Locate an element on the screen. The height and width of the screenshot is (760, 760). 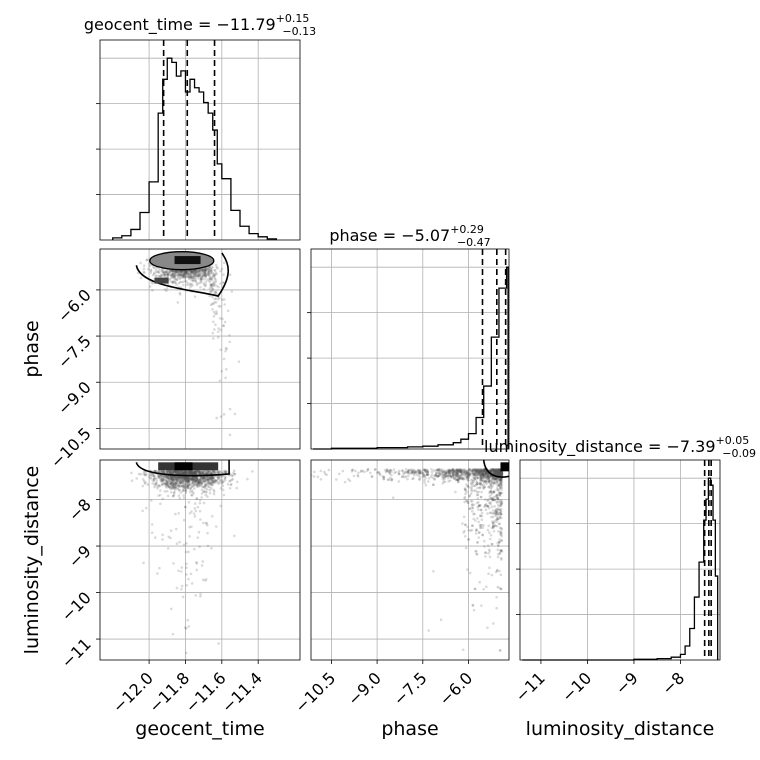
y-axis-label-phase: phase is located at coordinates (32, 348).